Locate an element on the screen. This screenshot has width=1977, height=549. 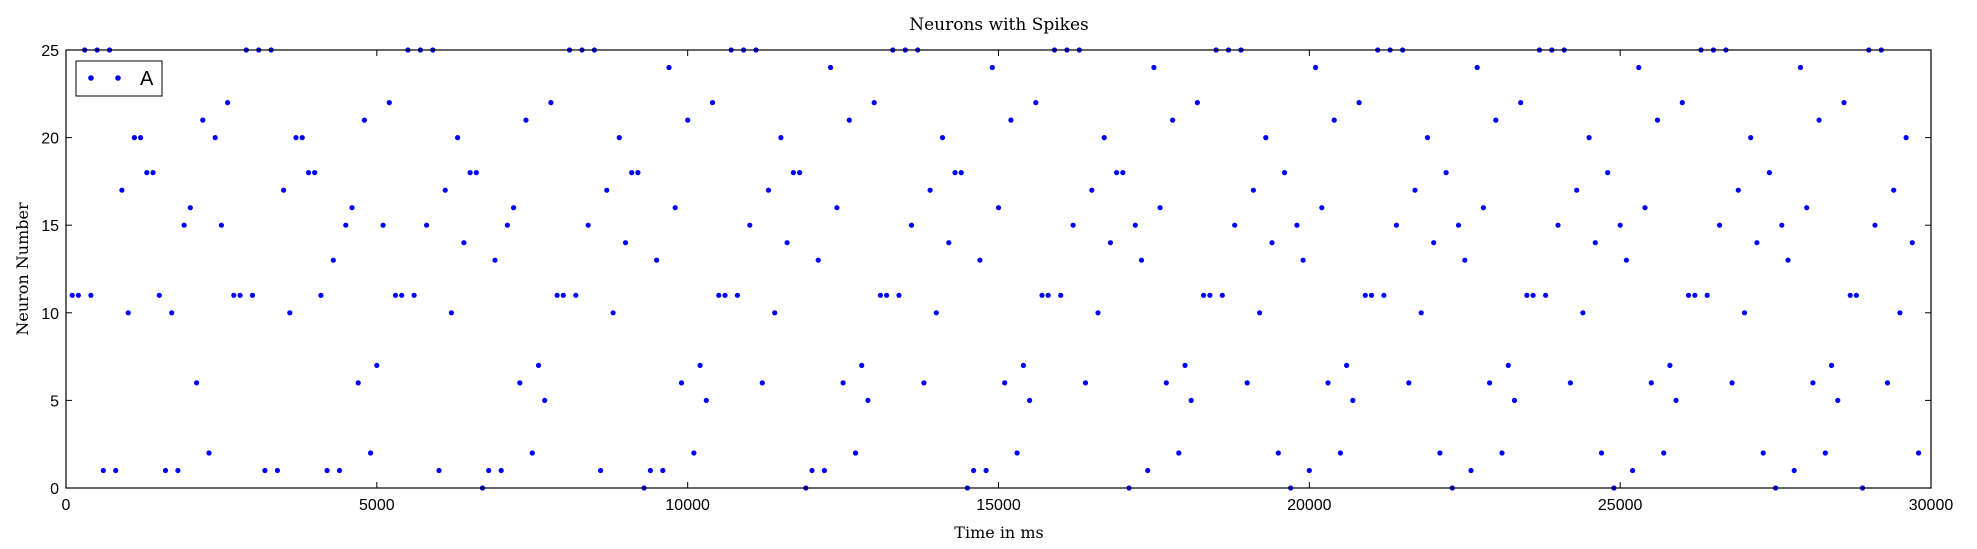
x-axis-label: Time in ms is located at coordinates (998, 532).